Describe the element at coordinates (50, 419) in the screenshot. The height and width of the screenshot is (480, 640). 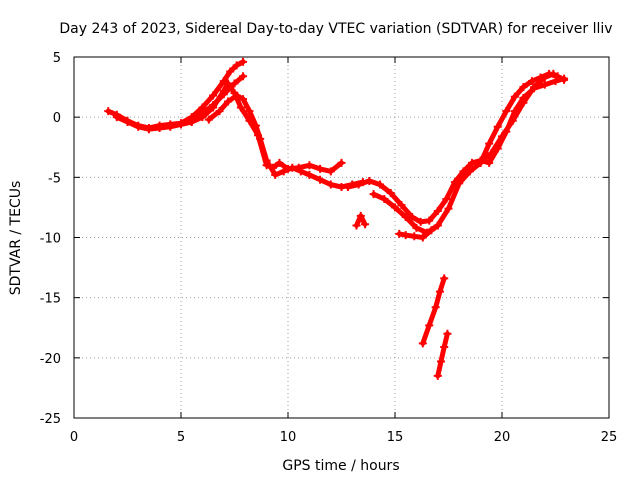
I see `y-tick-label: -25` at that location.